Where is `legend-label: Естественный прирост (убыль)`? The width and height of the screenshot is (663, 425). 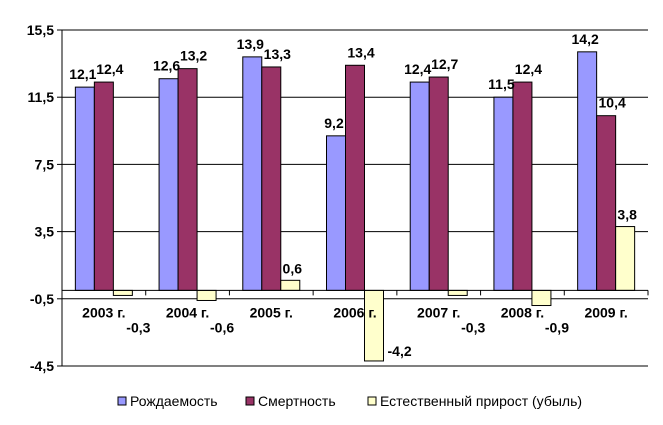
legend-label: Естественный прирост (убыль) is located at coordinates (481, 401).